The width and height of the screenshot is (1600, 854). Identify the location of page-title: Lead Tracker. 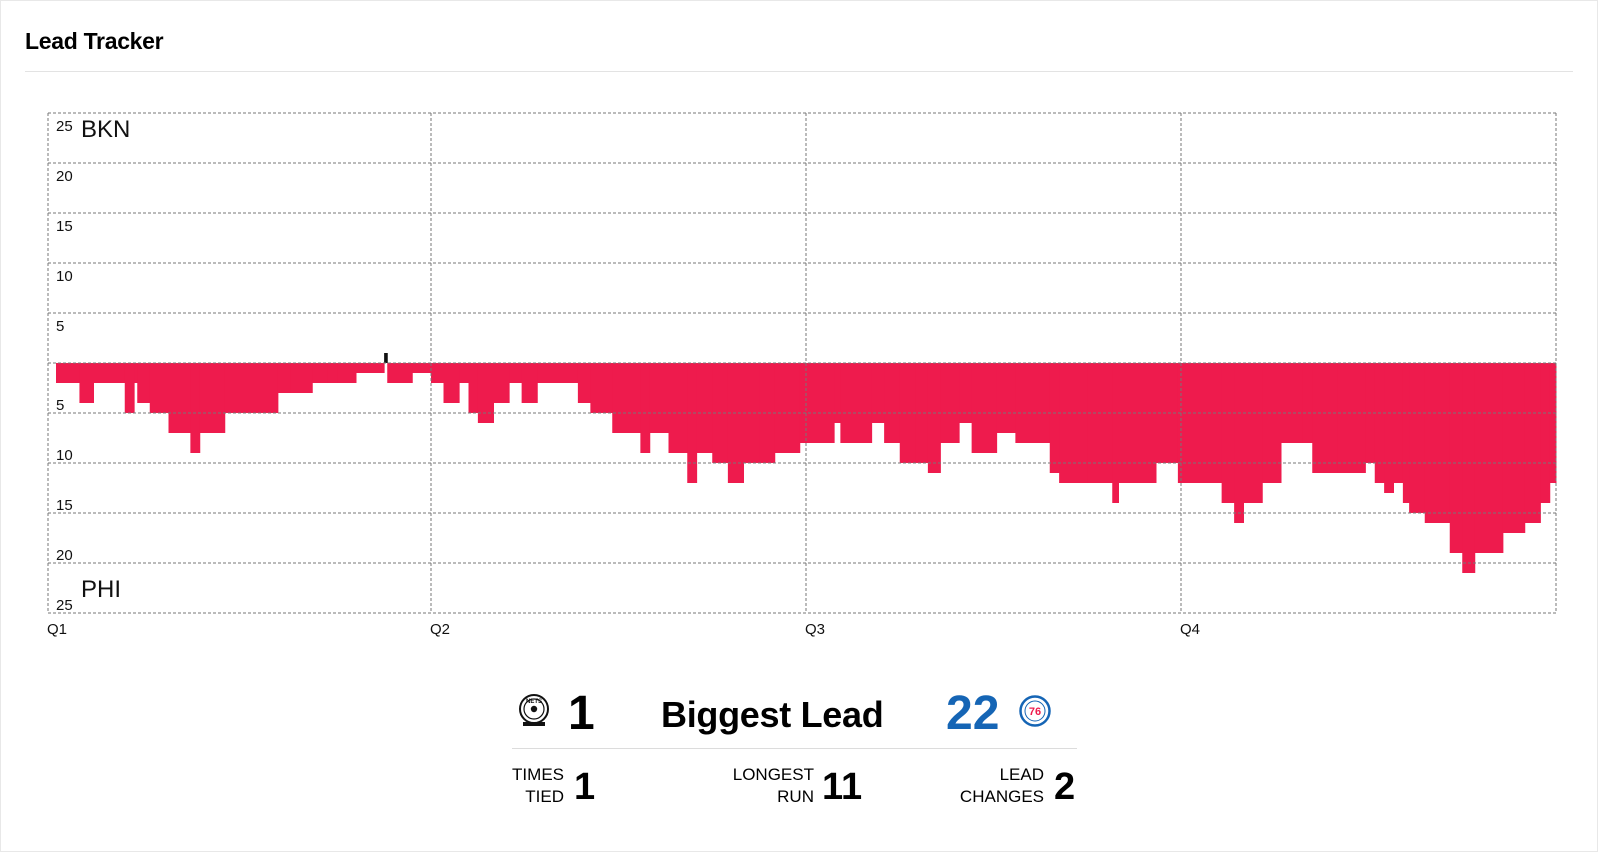
(94, 41).